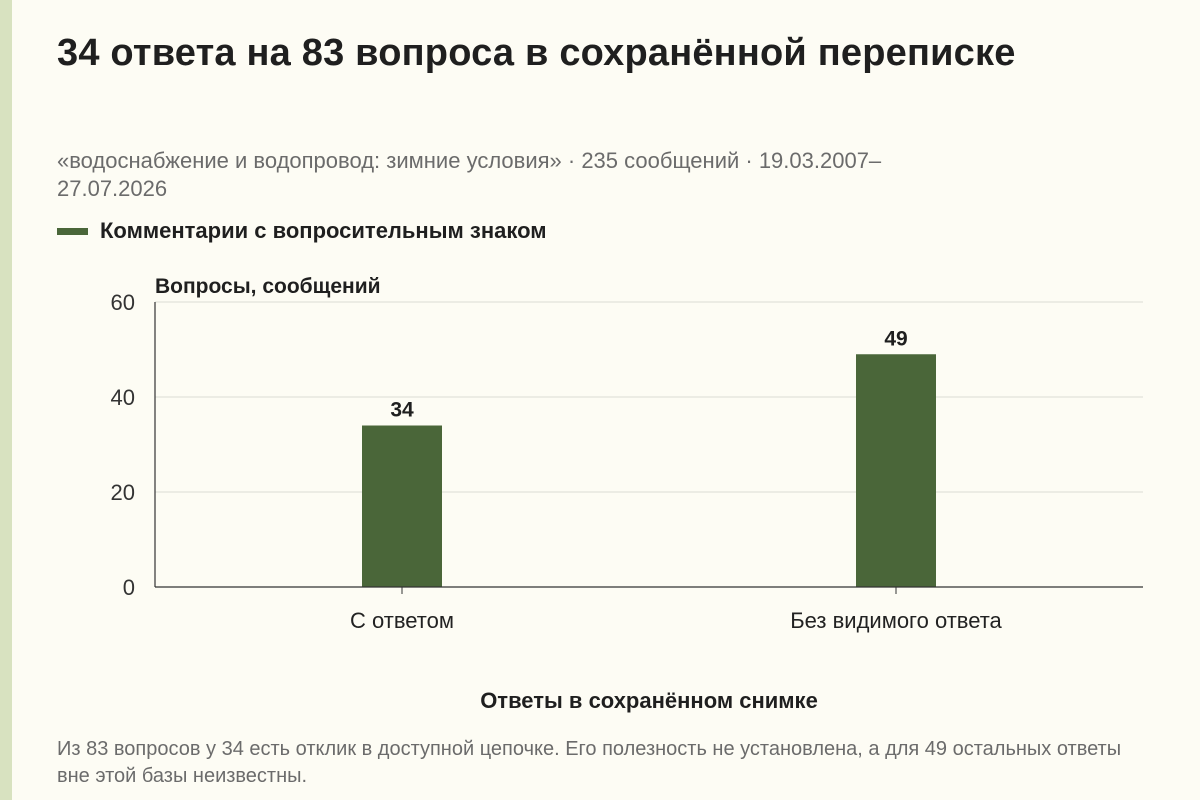 The width and height of the screenshot is (1200, 800). I want to click on y-axis-label: Вопросы, сообщений, so click(268, 286).